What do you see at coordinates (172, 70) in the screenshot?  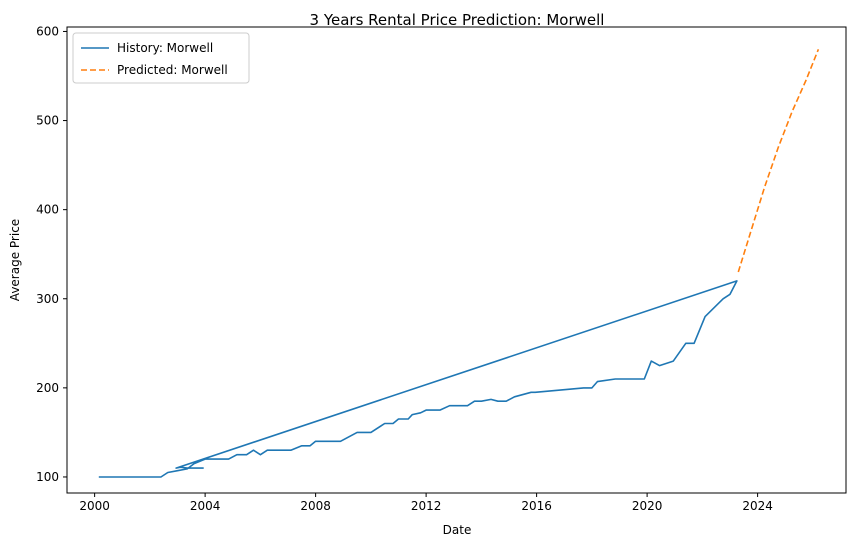 I see `legend-label: Predicted: Morwell` at bounding box center [172, 70].